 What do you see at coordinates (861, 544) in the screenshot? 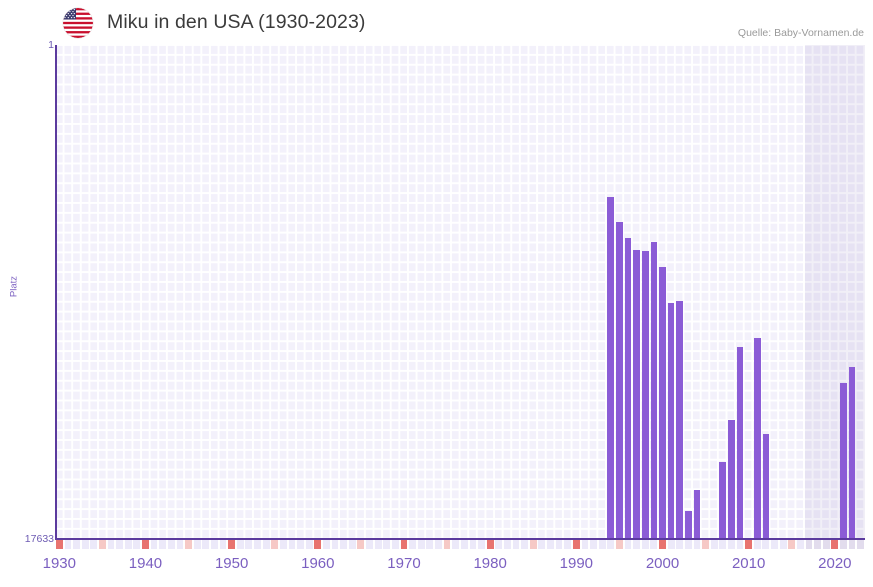
I see `x-tick-2023` at bounding box center [861, 544].